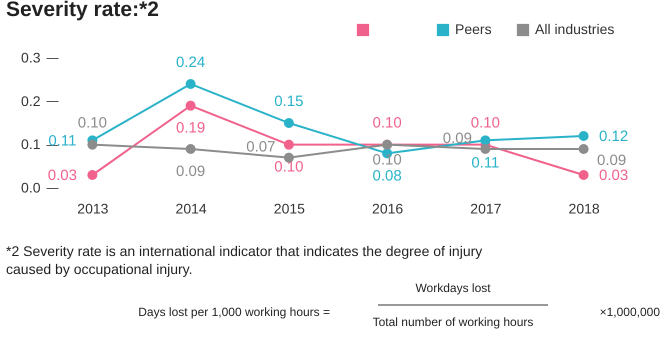  I want to click on x-tick-label: 2014, so click(191, 208).